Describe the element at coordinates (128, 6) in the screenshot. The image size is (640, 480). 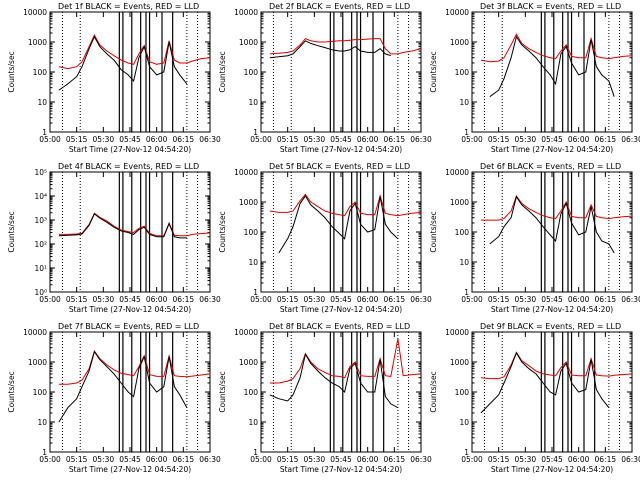
I see `panel-title: Det 1f BLACK = Events, RED = LLD` at that location.